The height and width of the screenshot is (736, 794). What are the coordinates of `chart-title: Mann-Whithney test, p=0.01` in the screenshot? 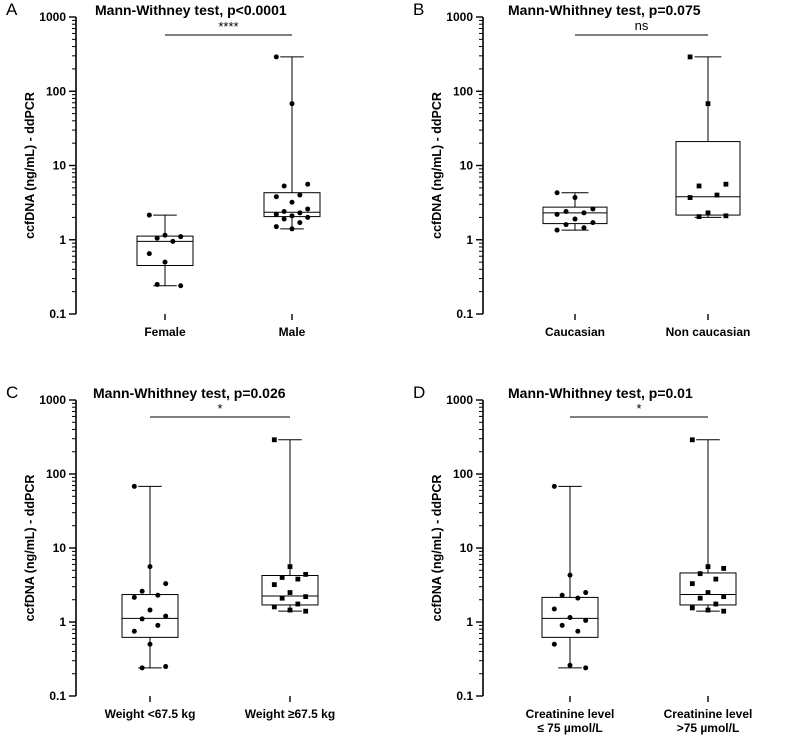 It's located at (600, 393).